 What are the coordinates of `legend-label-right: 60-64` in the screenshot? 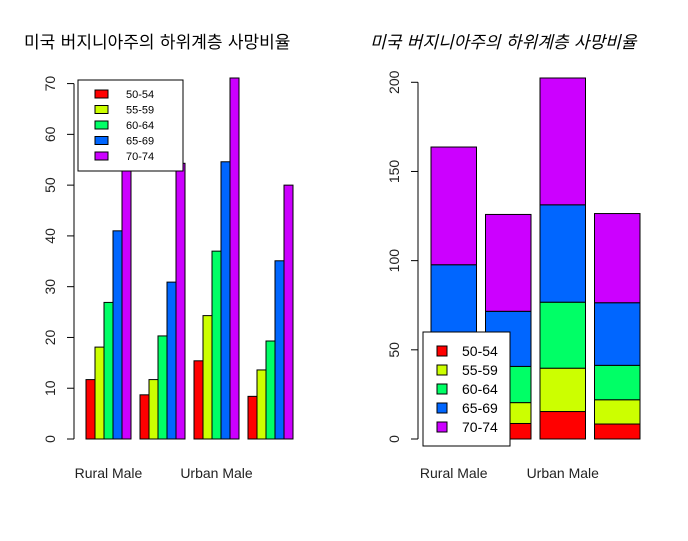 It's located at (480, 389).